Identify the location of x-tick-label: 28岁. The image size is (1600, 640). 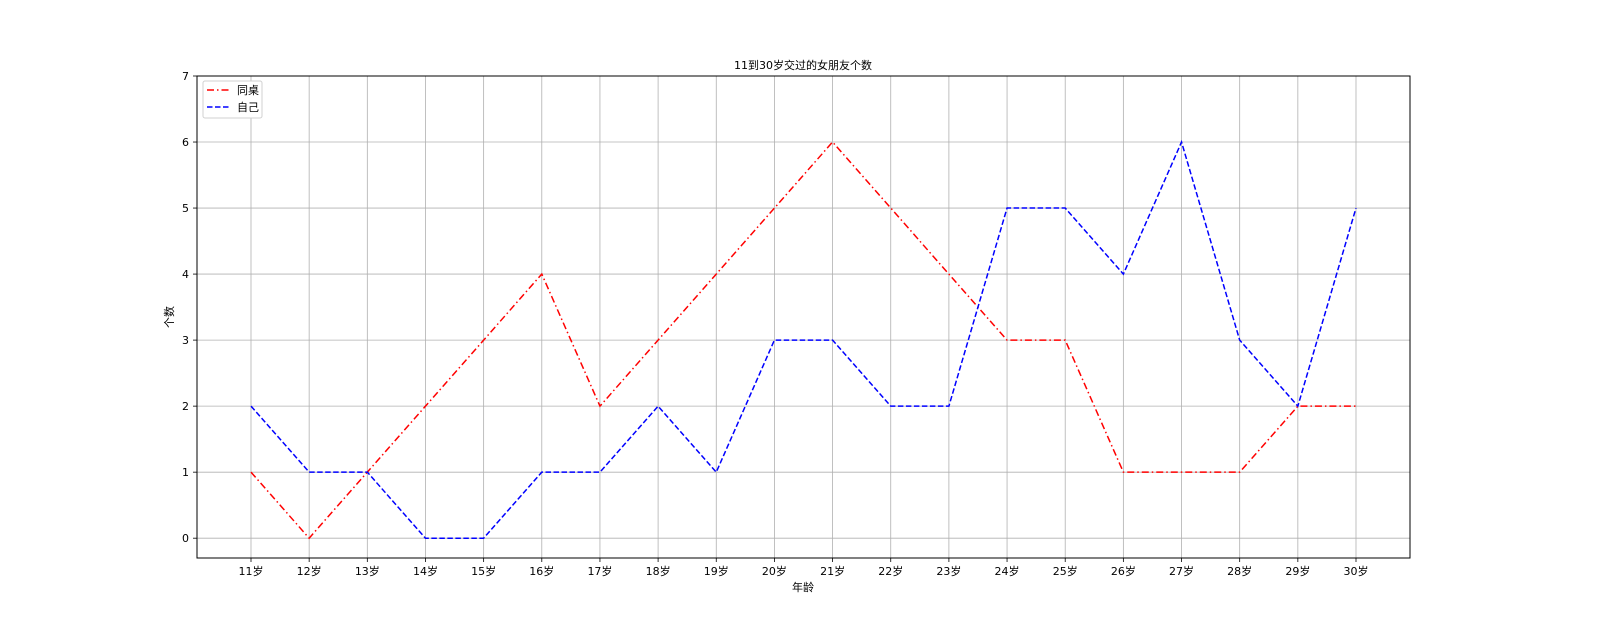
(1239, 571).